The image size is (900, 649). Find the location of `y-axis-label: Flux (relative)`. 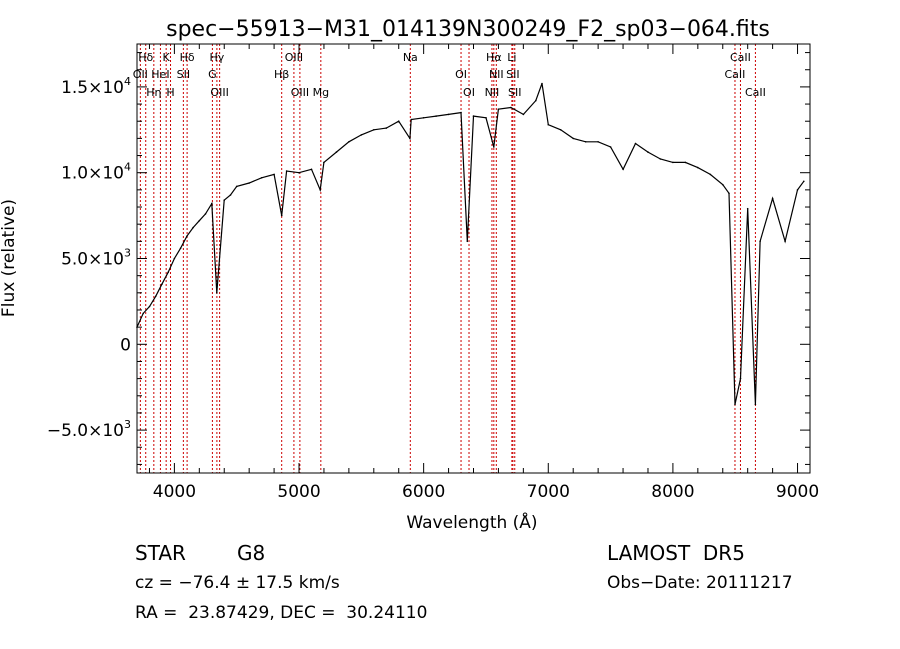

y-axis-label: Flux (relative) is located at coordinates (9, 258).